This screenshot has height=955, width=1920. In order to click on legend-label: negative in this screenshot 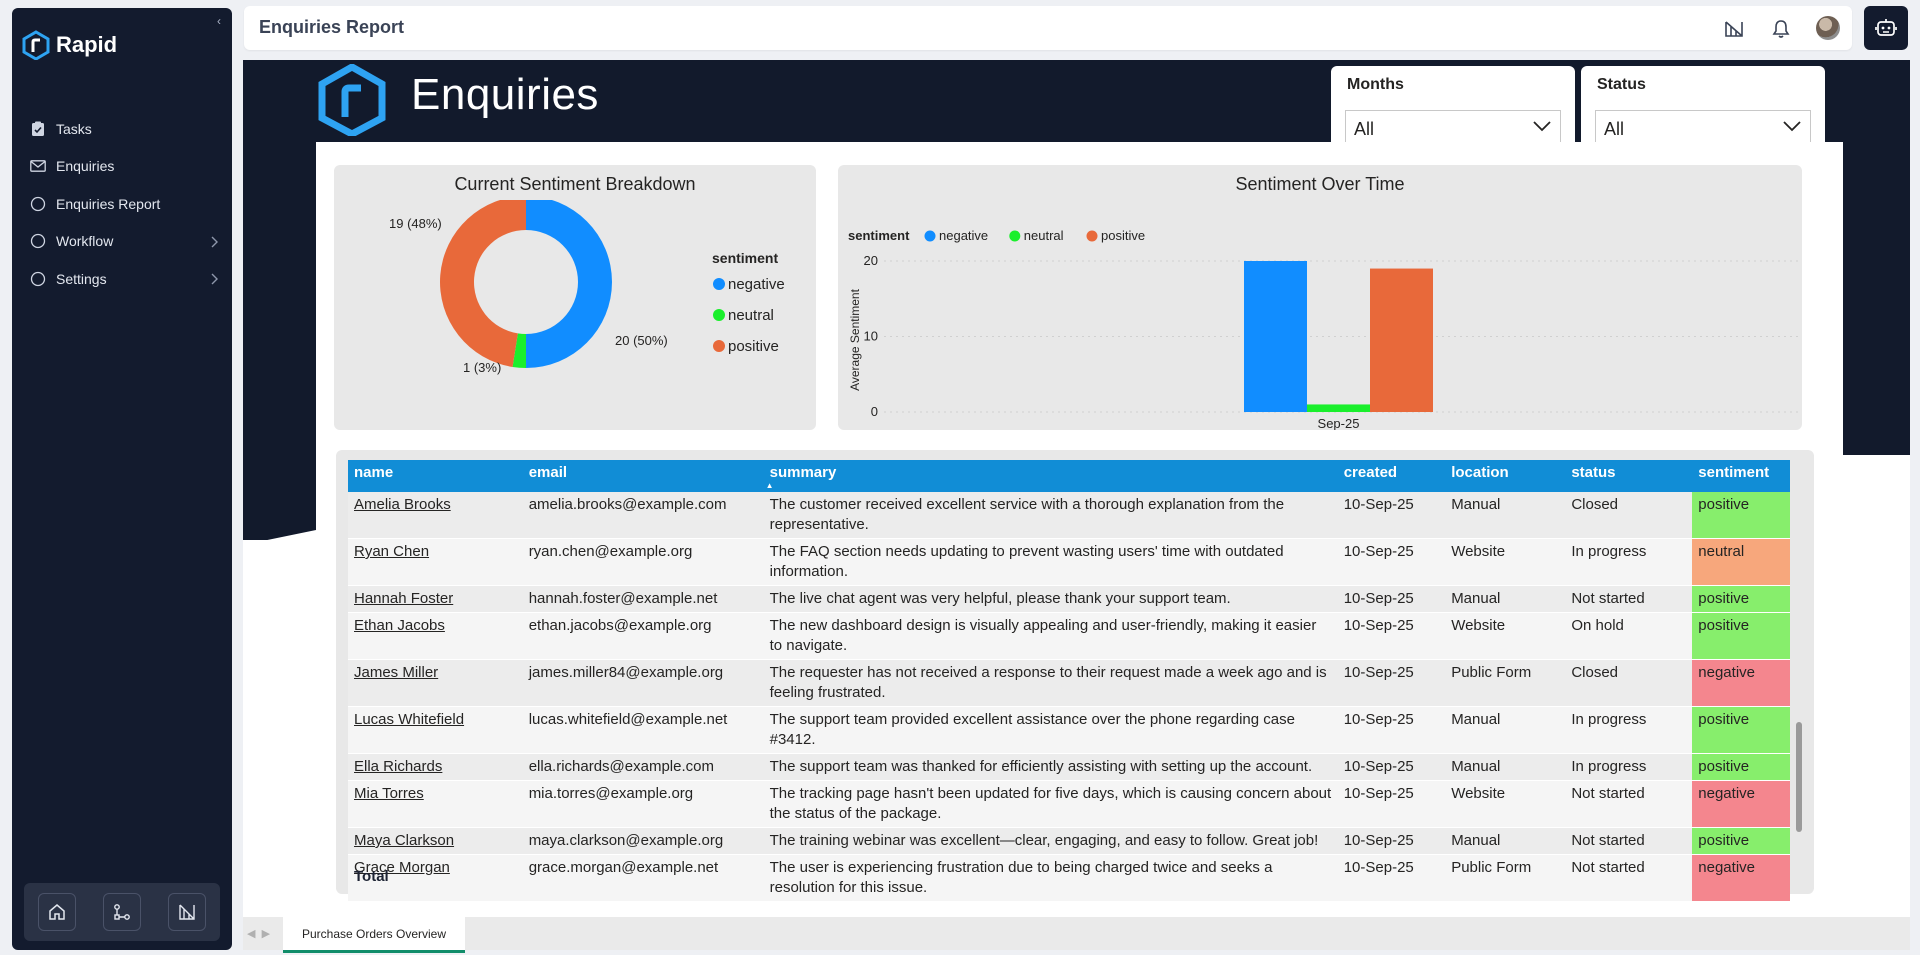, I will do `click(756, 284)`.